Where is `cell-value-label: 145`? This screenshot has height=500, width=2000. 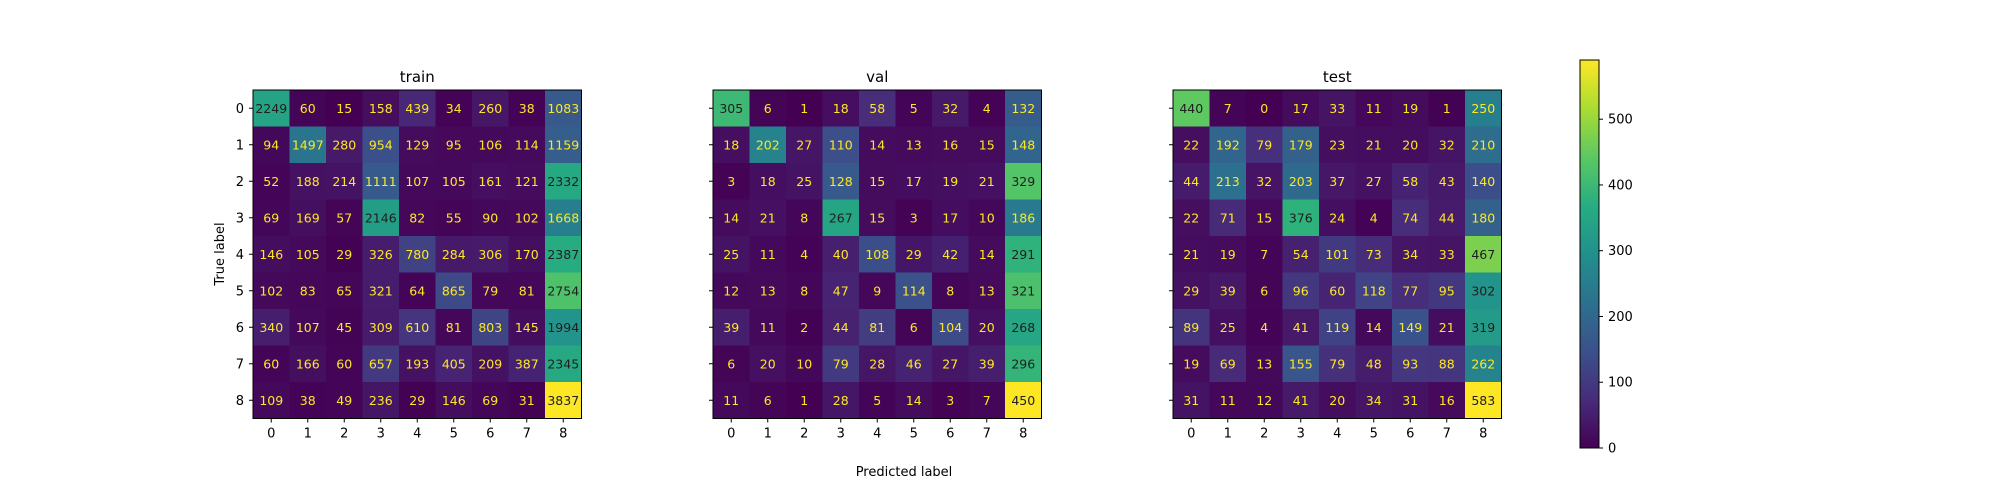 cell-value-label: 145 is located at coordinates (527, 327).